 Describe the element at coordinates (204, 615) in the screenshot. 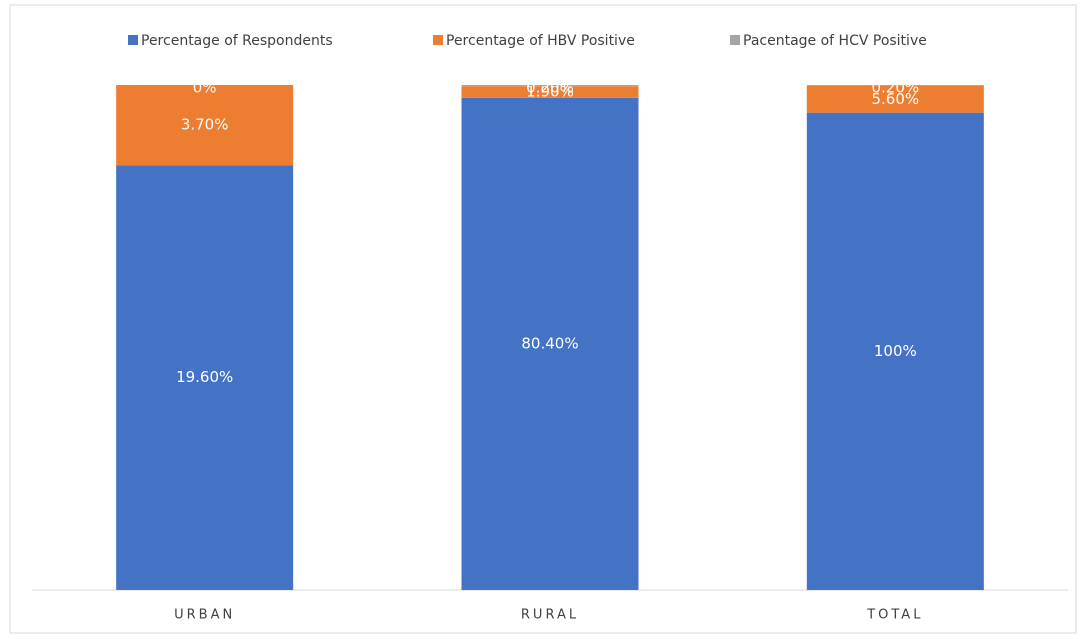

I see `x-tick-label: URBAN` at that location.